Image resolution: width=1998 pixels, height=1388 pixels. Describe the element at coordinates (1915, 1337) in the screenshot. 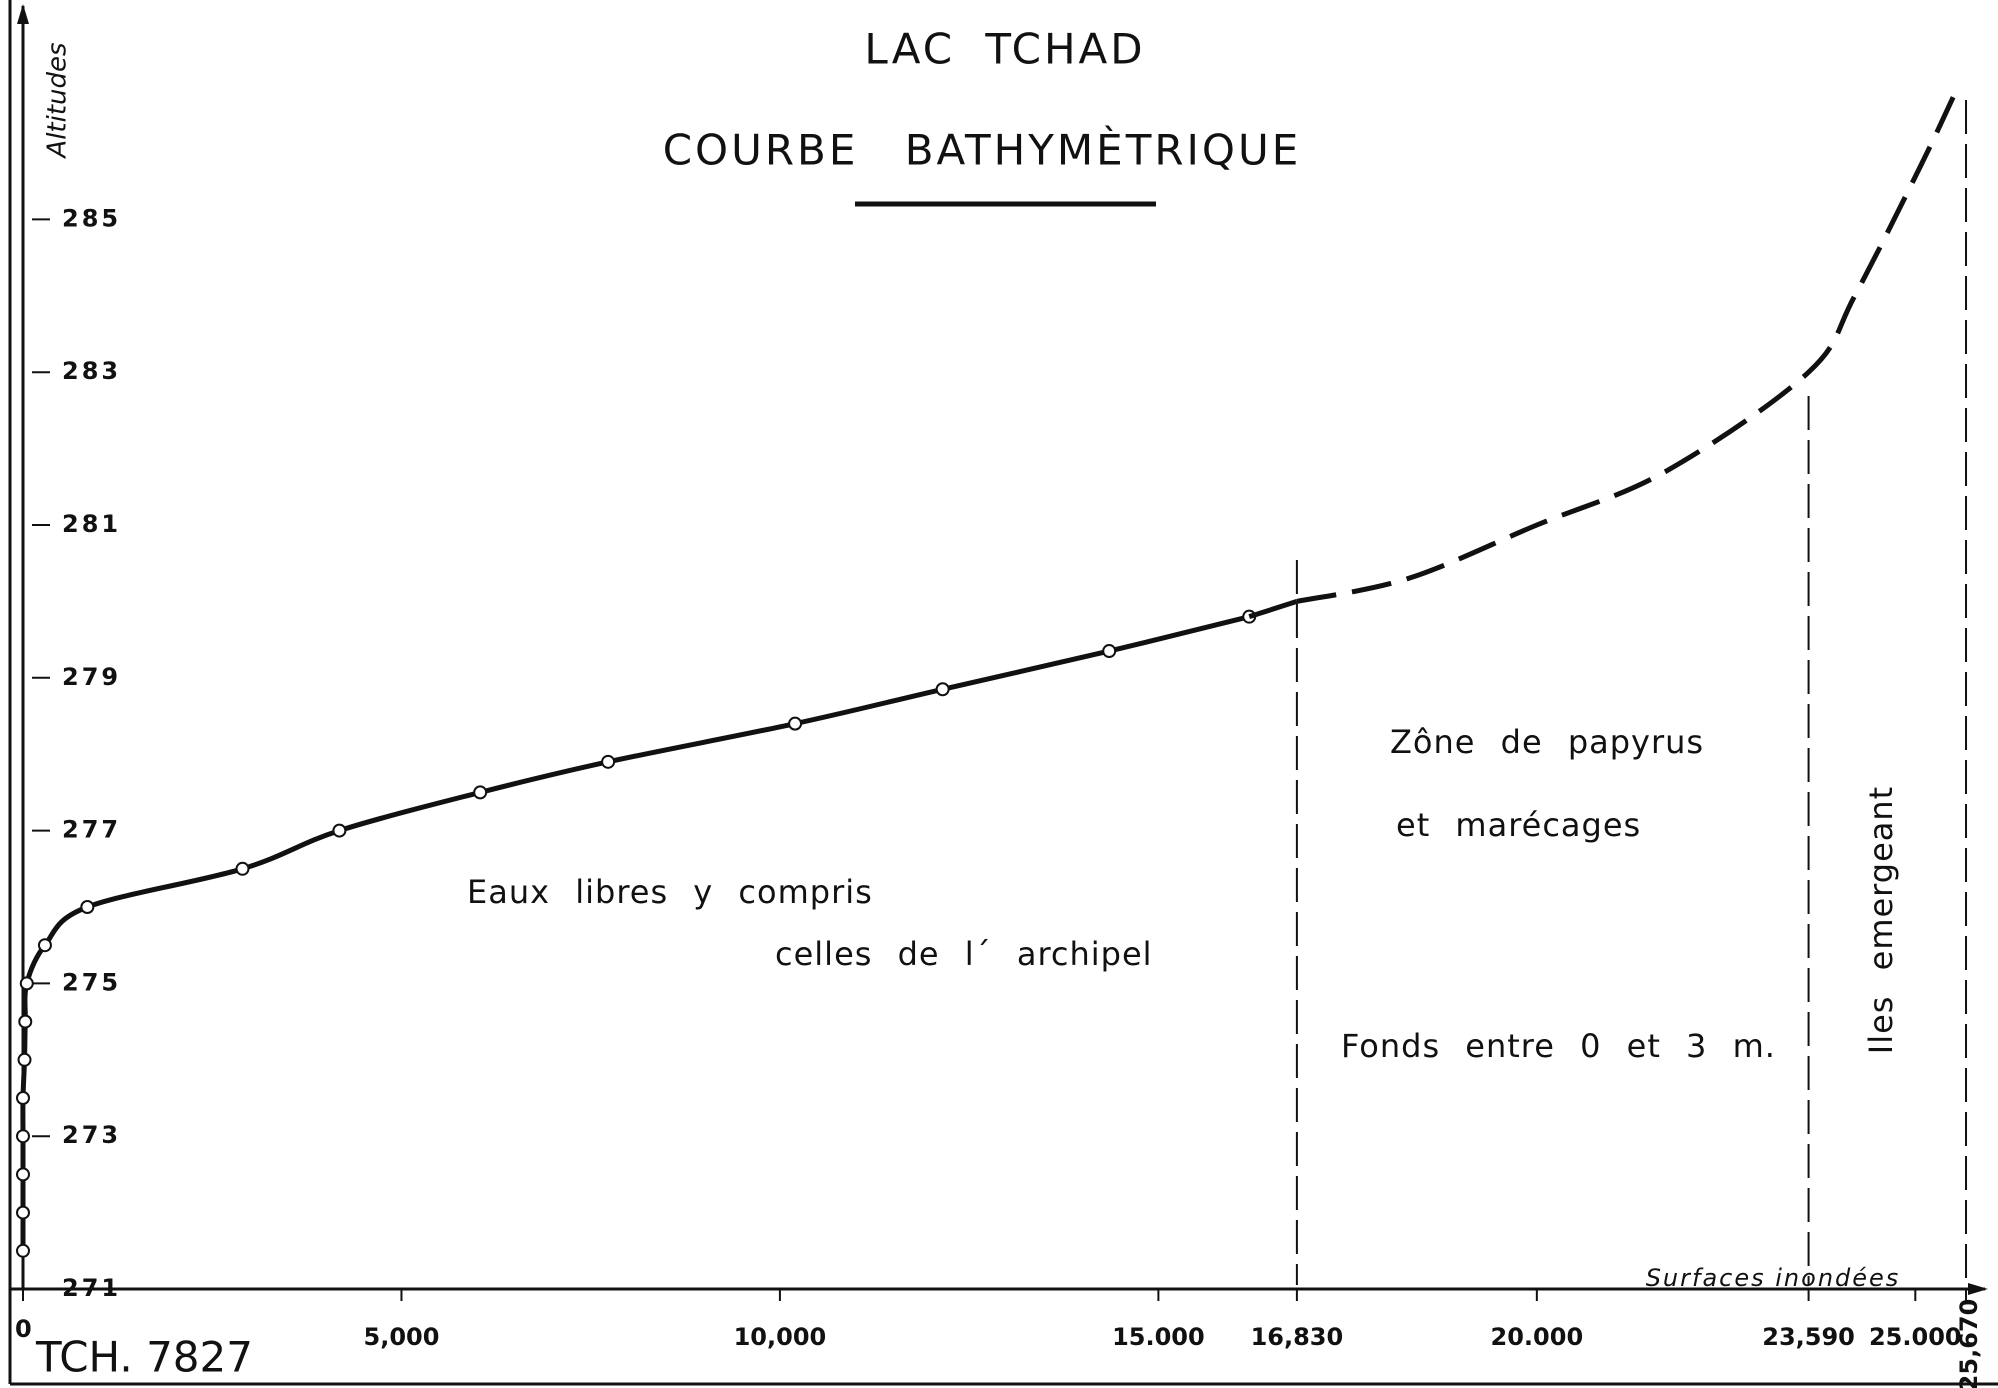

I see `x-tick-label: 25.000` at that location.